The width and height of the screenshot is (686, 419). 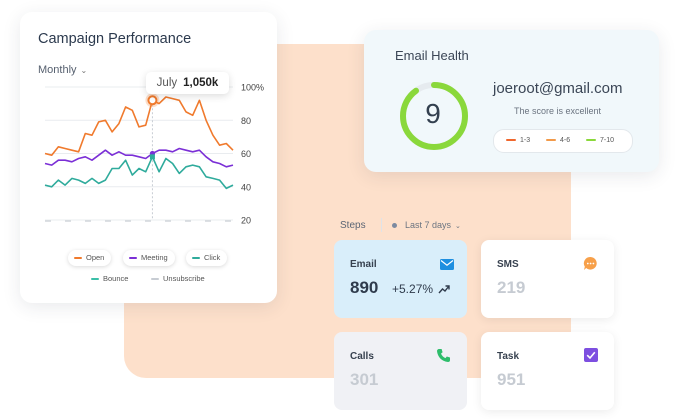 What do you see at coordinates (508, 264) in the screenshot?
I see `tile-label: SMS` at bounding box center [508, 264].